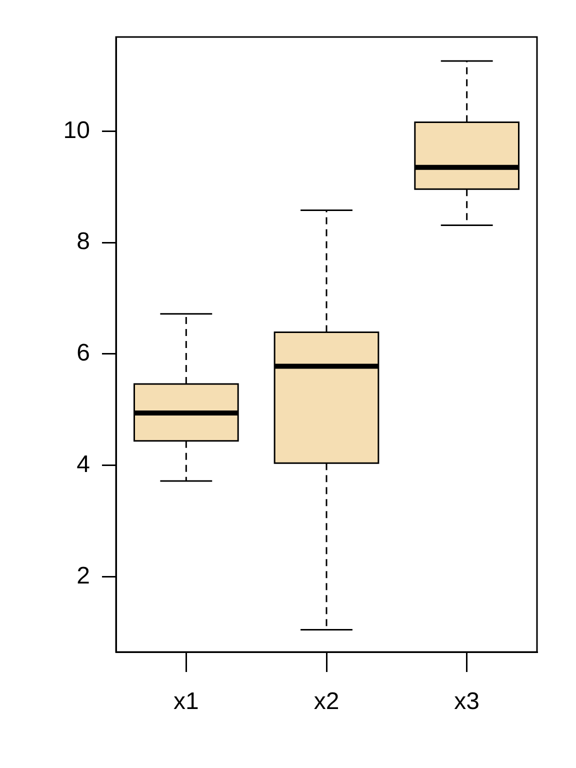 The height and width of the screenshot is (768, 576). What do you see at coordinates (186, 702) in the screenshot?
I see `x-tick-label: x1` at bounding box center [186, 702].